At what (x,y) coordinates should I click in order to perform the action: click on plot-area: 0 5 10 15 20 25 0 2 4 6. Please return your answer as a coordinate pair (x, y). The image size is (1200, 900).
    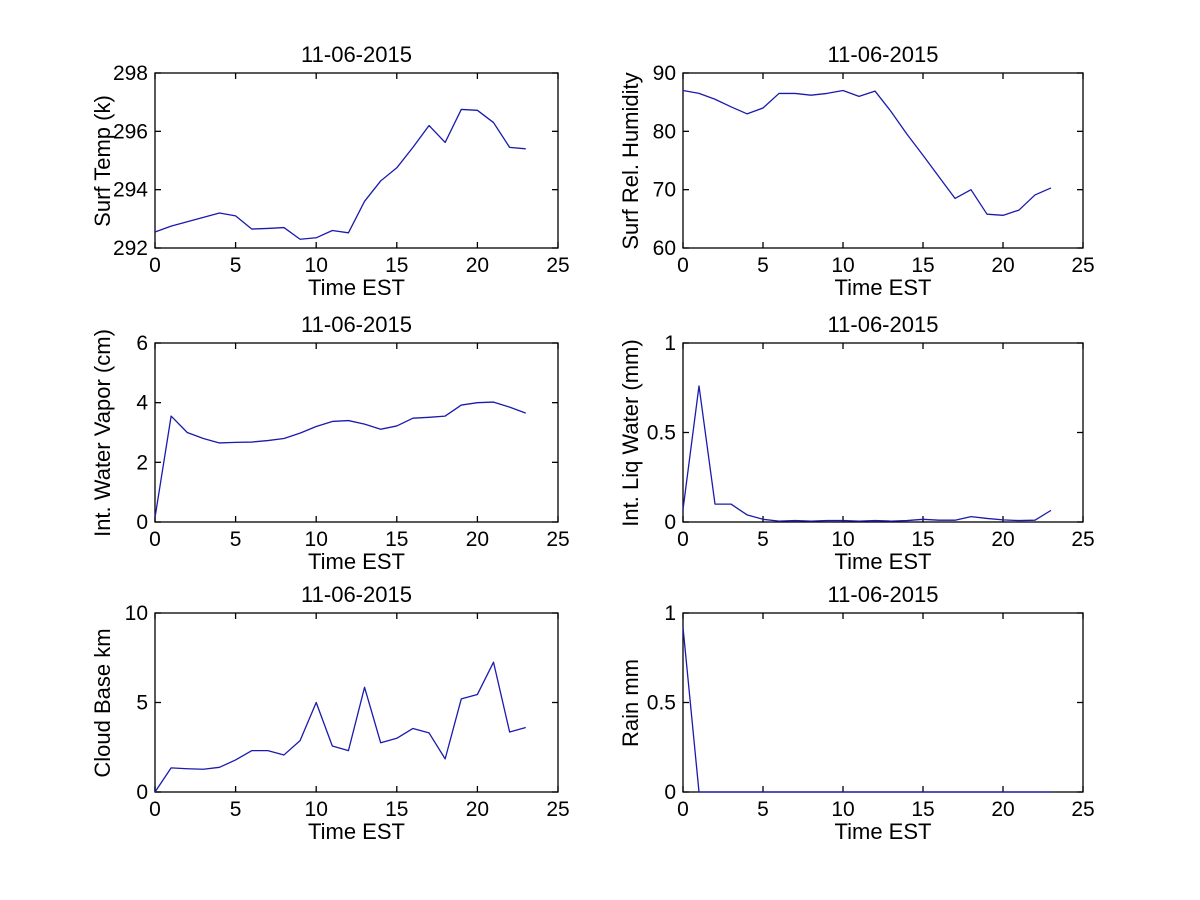
    Looking at the image, I should click on (352, 441).